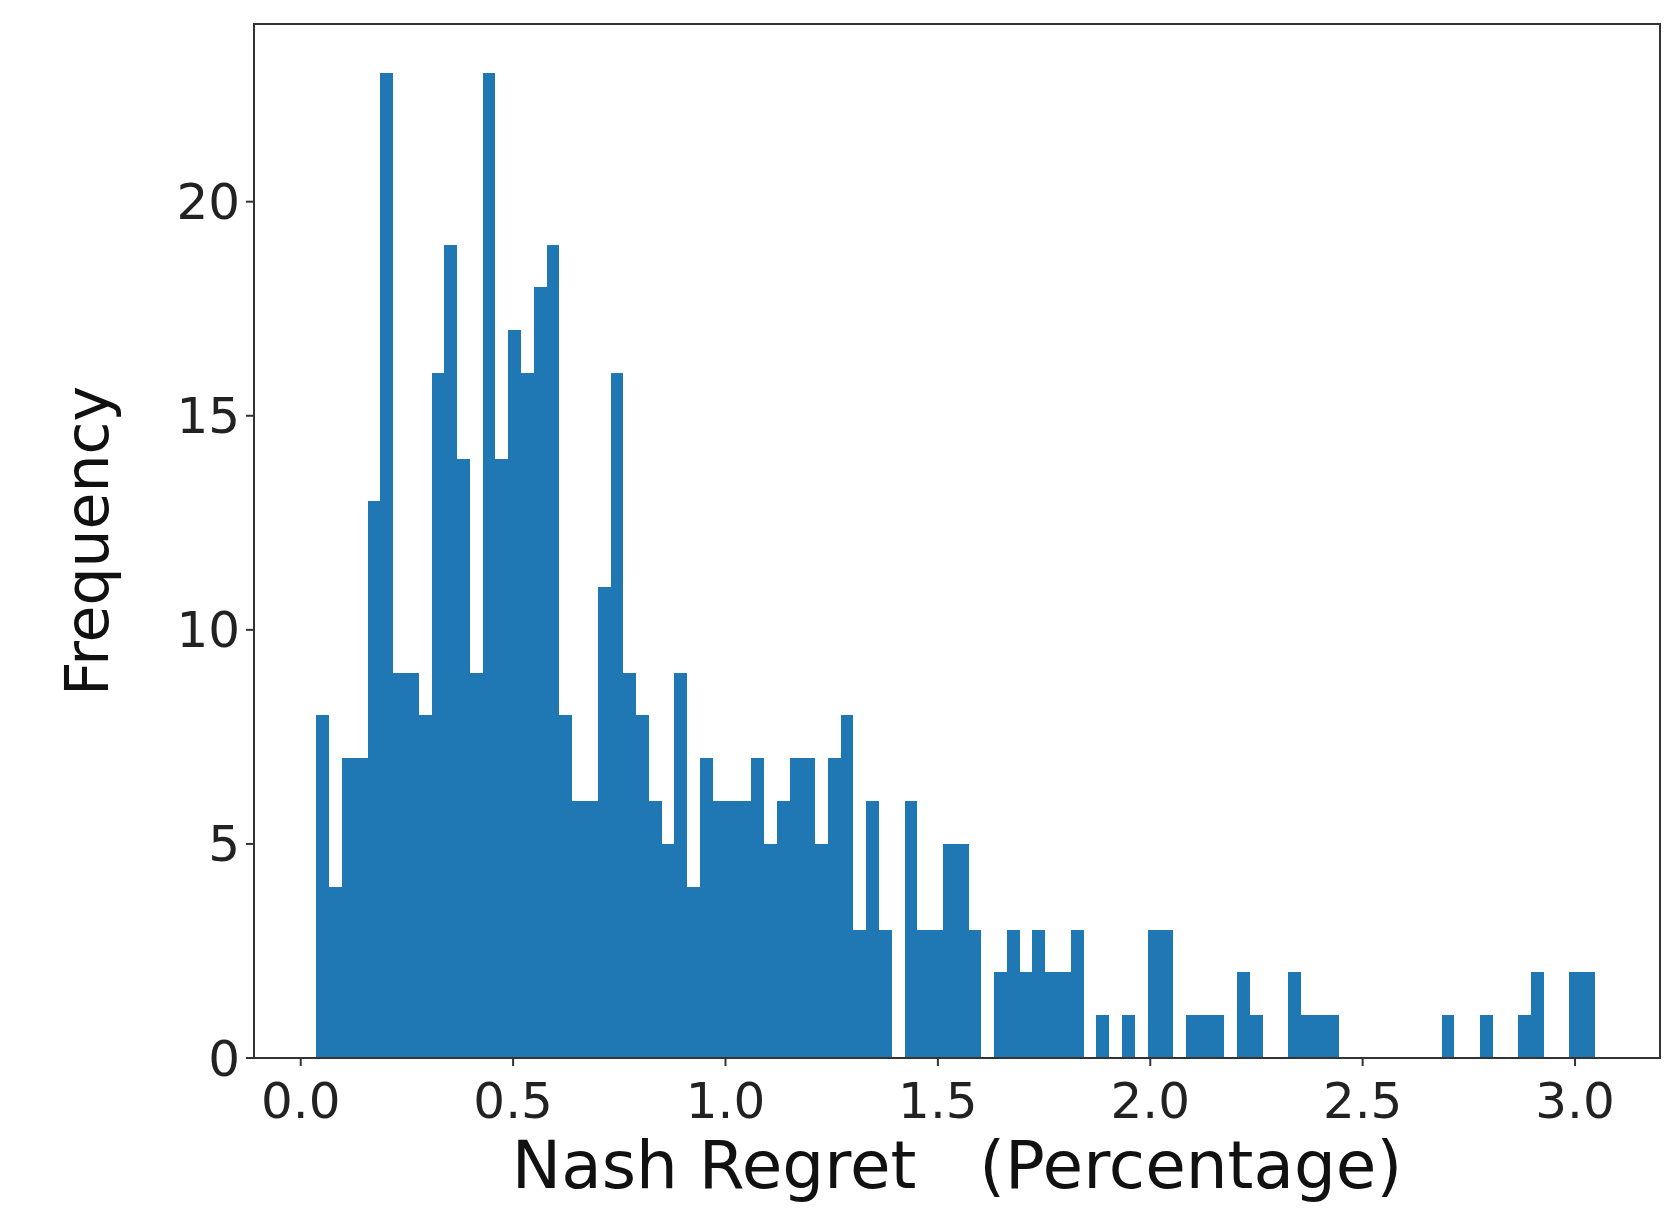 The height and width of the screenshot is (1210, 1676). What do you see at coordinates (938, 1101) in the screenshot?
I see `x-tick-label: 1.5` at bounding box center [938, 1101].